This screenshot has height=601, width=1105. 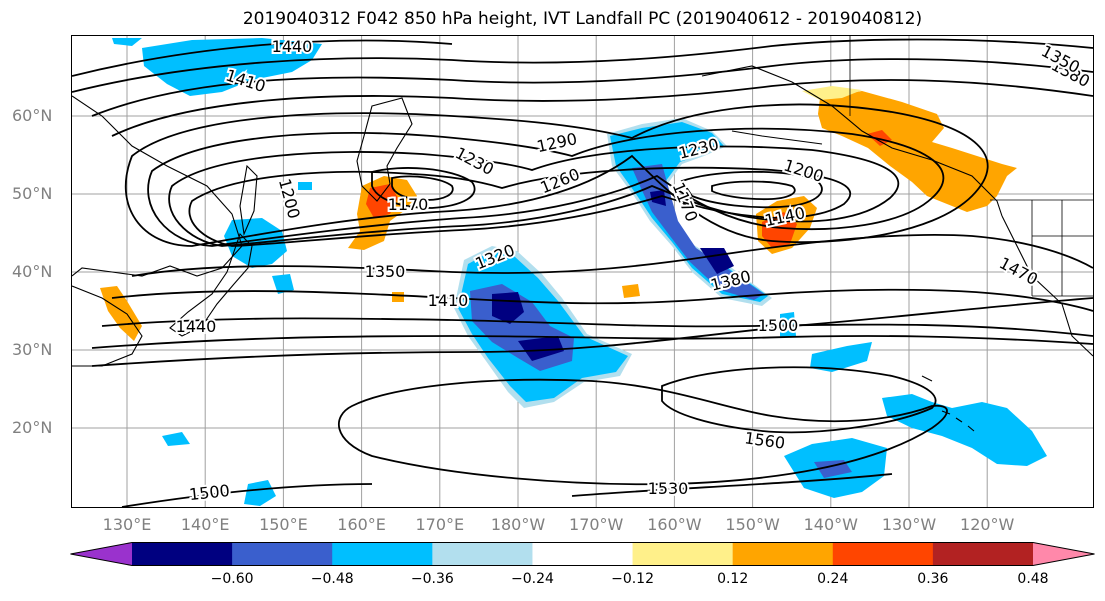 I want to click on latitude-label: 20°N, so click(x=32, y=427).